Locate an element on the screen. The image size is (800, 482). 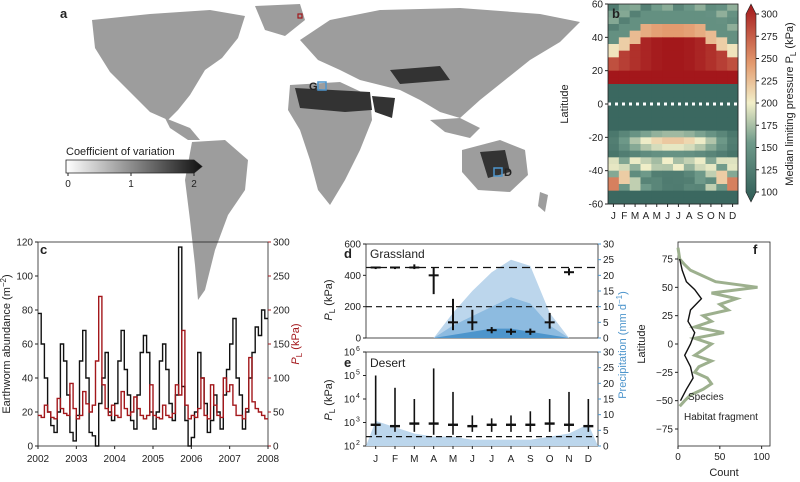
latitude-axis-label: Latitude is located at coordinates (642, 343).